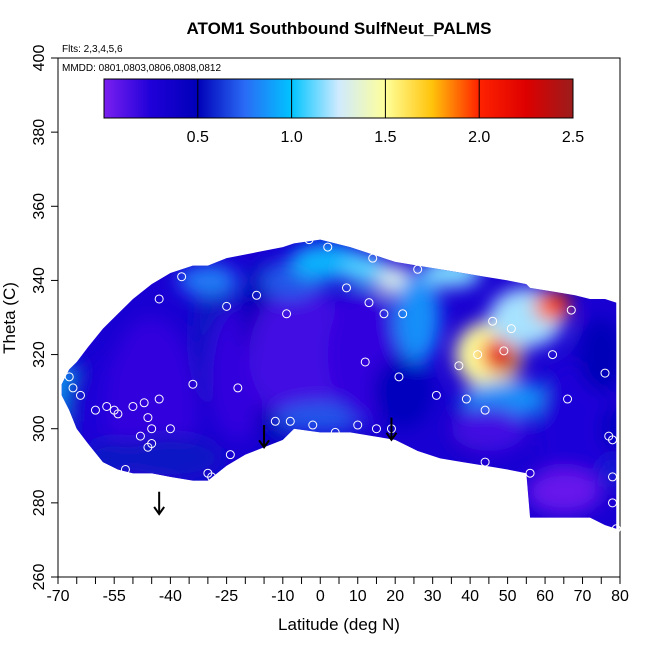 The width and height of the screenshot is (650, 650). Describe the element at coordinates (573, 137) in the screenshot. I see `colorbar-tick-label: 2.5` at that location.